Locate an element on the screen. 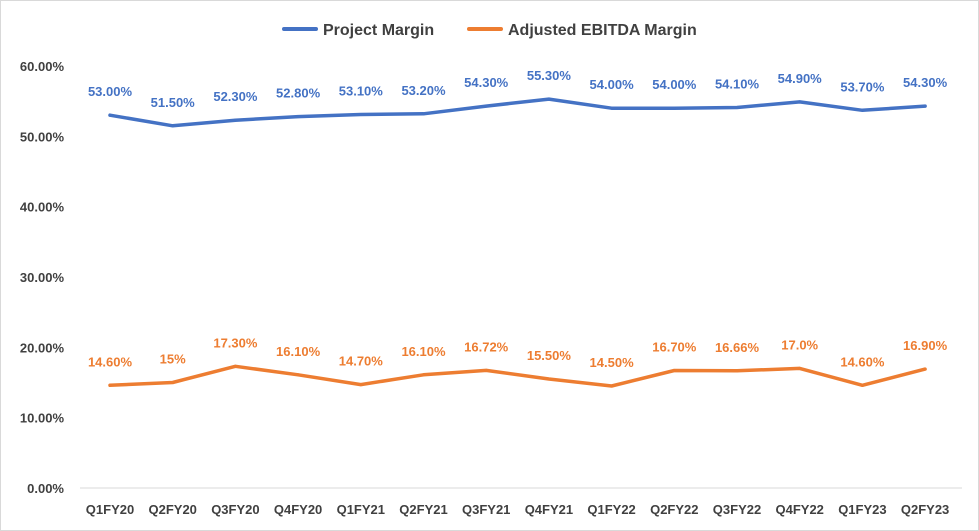  x-tick-label: Q3FY21 is located at coordinates (486, 509).